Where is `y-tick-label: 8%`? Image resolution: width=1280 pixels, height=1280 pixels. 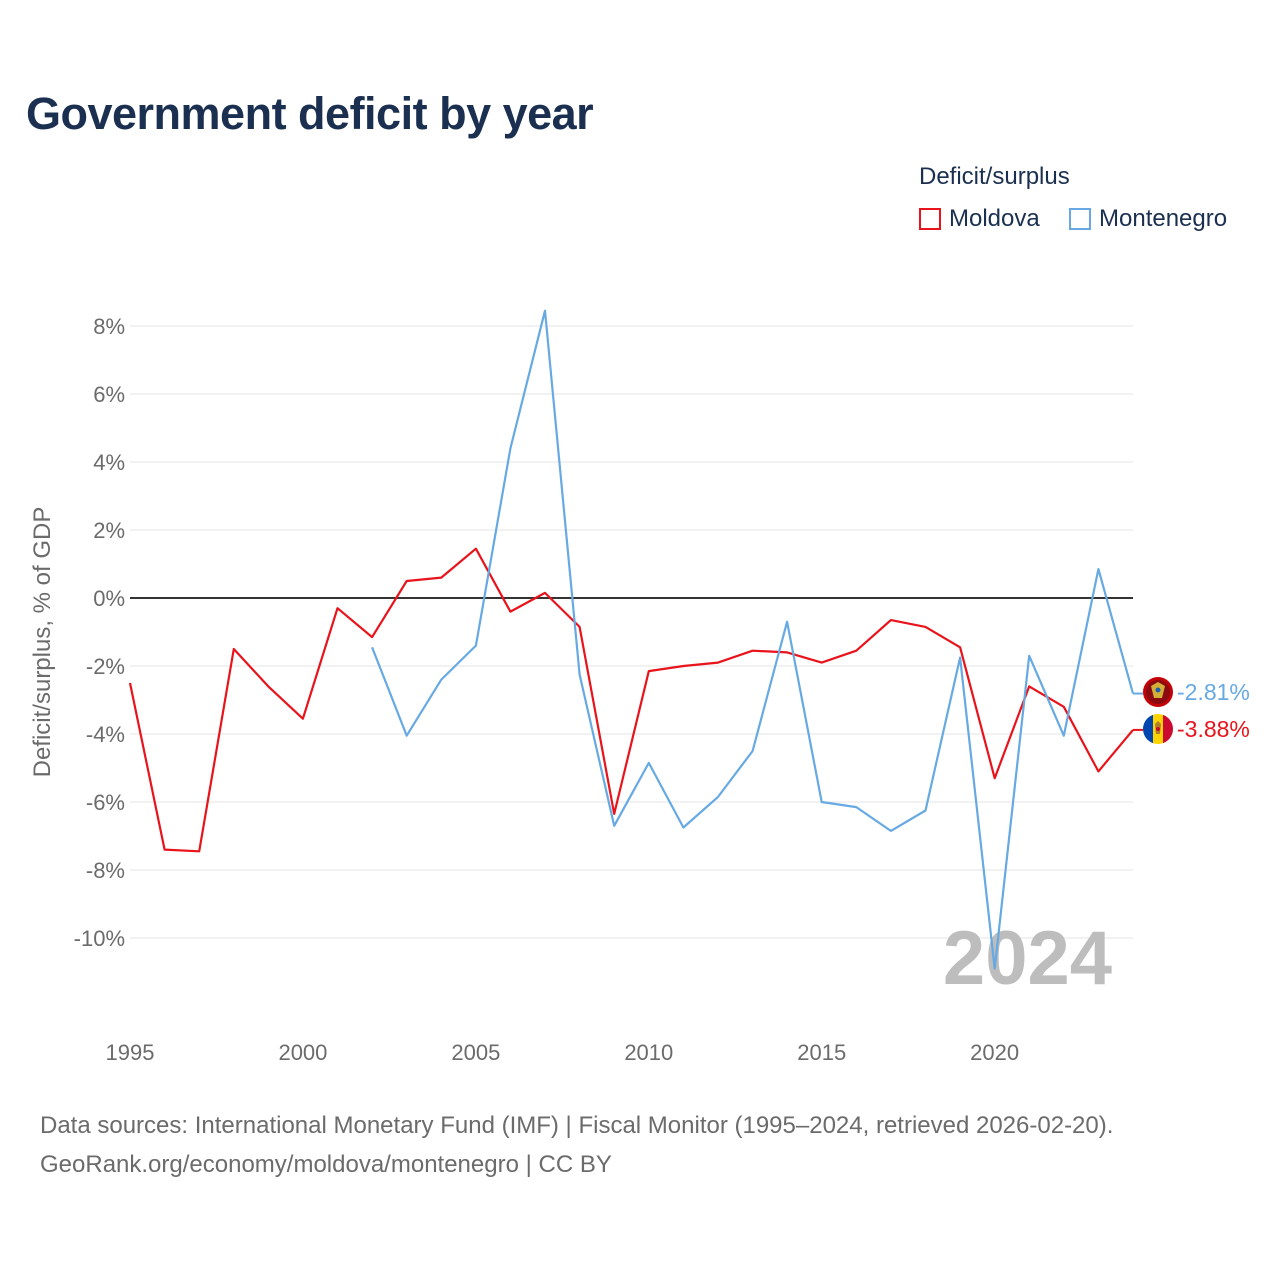
y-tick-label: 8% is located at coordinates (109, 326).